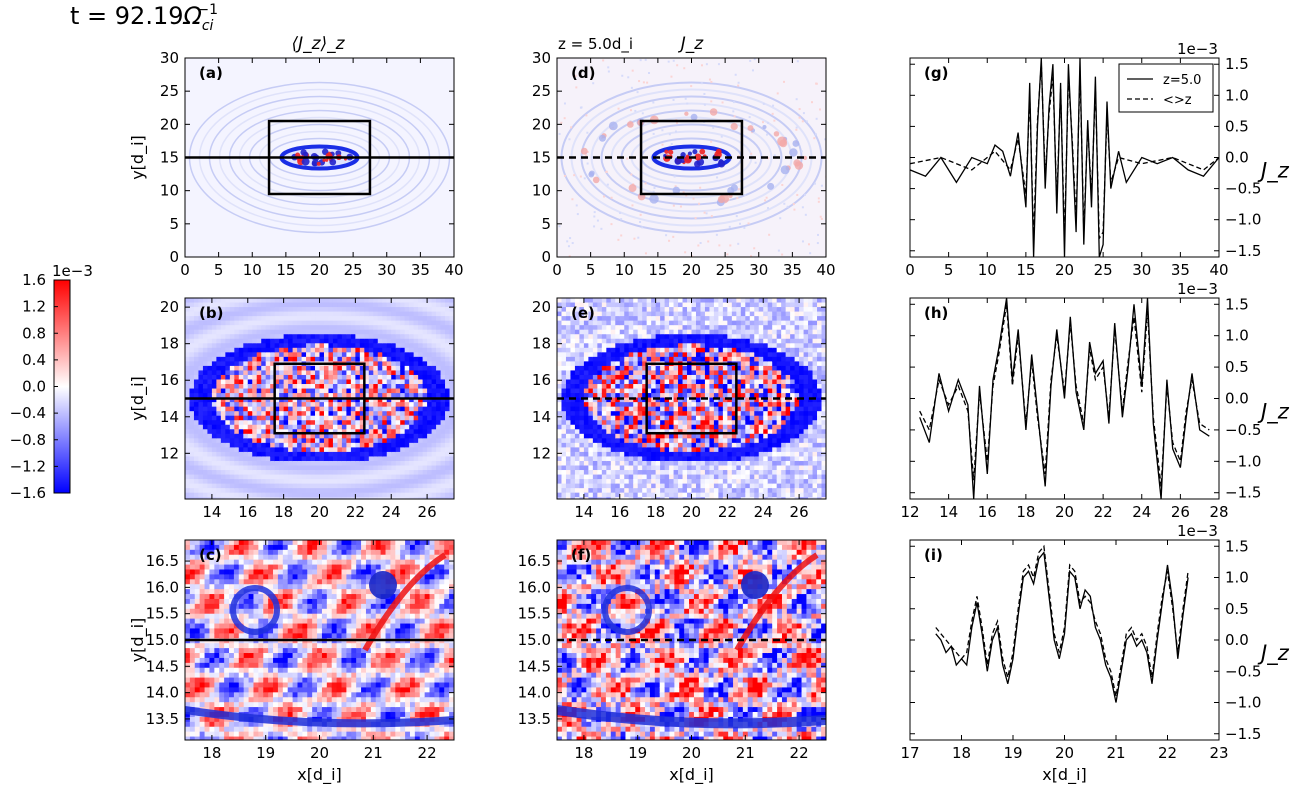 This screenshot has height=788, width=1291. Describe the element at coordinates (314, 164) in the screenshot. I see `island-structure` at that location.